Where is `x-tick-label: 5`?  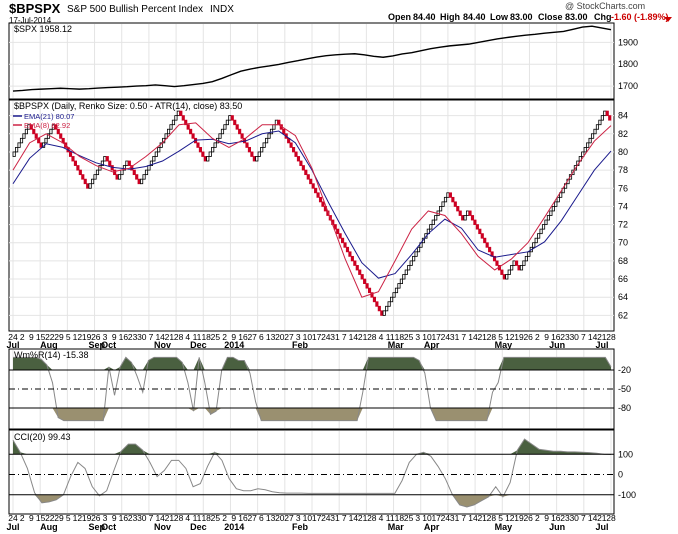
x-tick-label: 5 is located at coordinates (500, 337).